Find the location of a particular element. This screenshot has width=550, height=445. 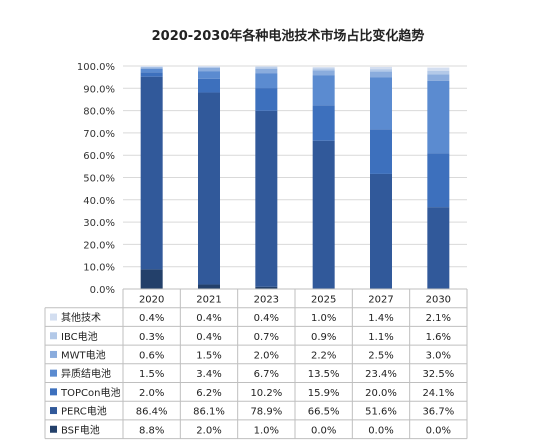

x-tick-label: 2020 is located at coordinates (151, 300).